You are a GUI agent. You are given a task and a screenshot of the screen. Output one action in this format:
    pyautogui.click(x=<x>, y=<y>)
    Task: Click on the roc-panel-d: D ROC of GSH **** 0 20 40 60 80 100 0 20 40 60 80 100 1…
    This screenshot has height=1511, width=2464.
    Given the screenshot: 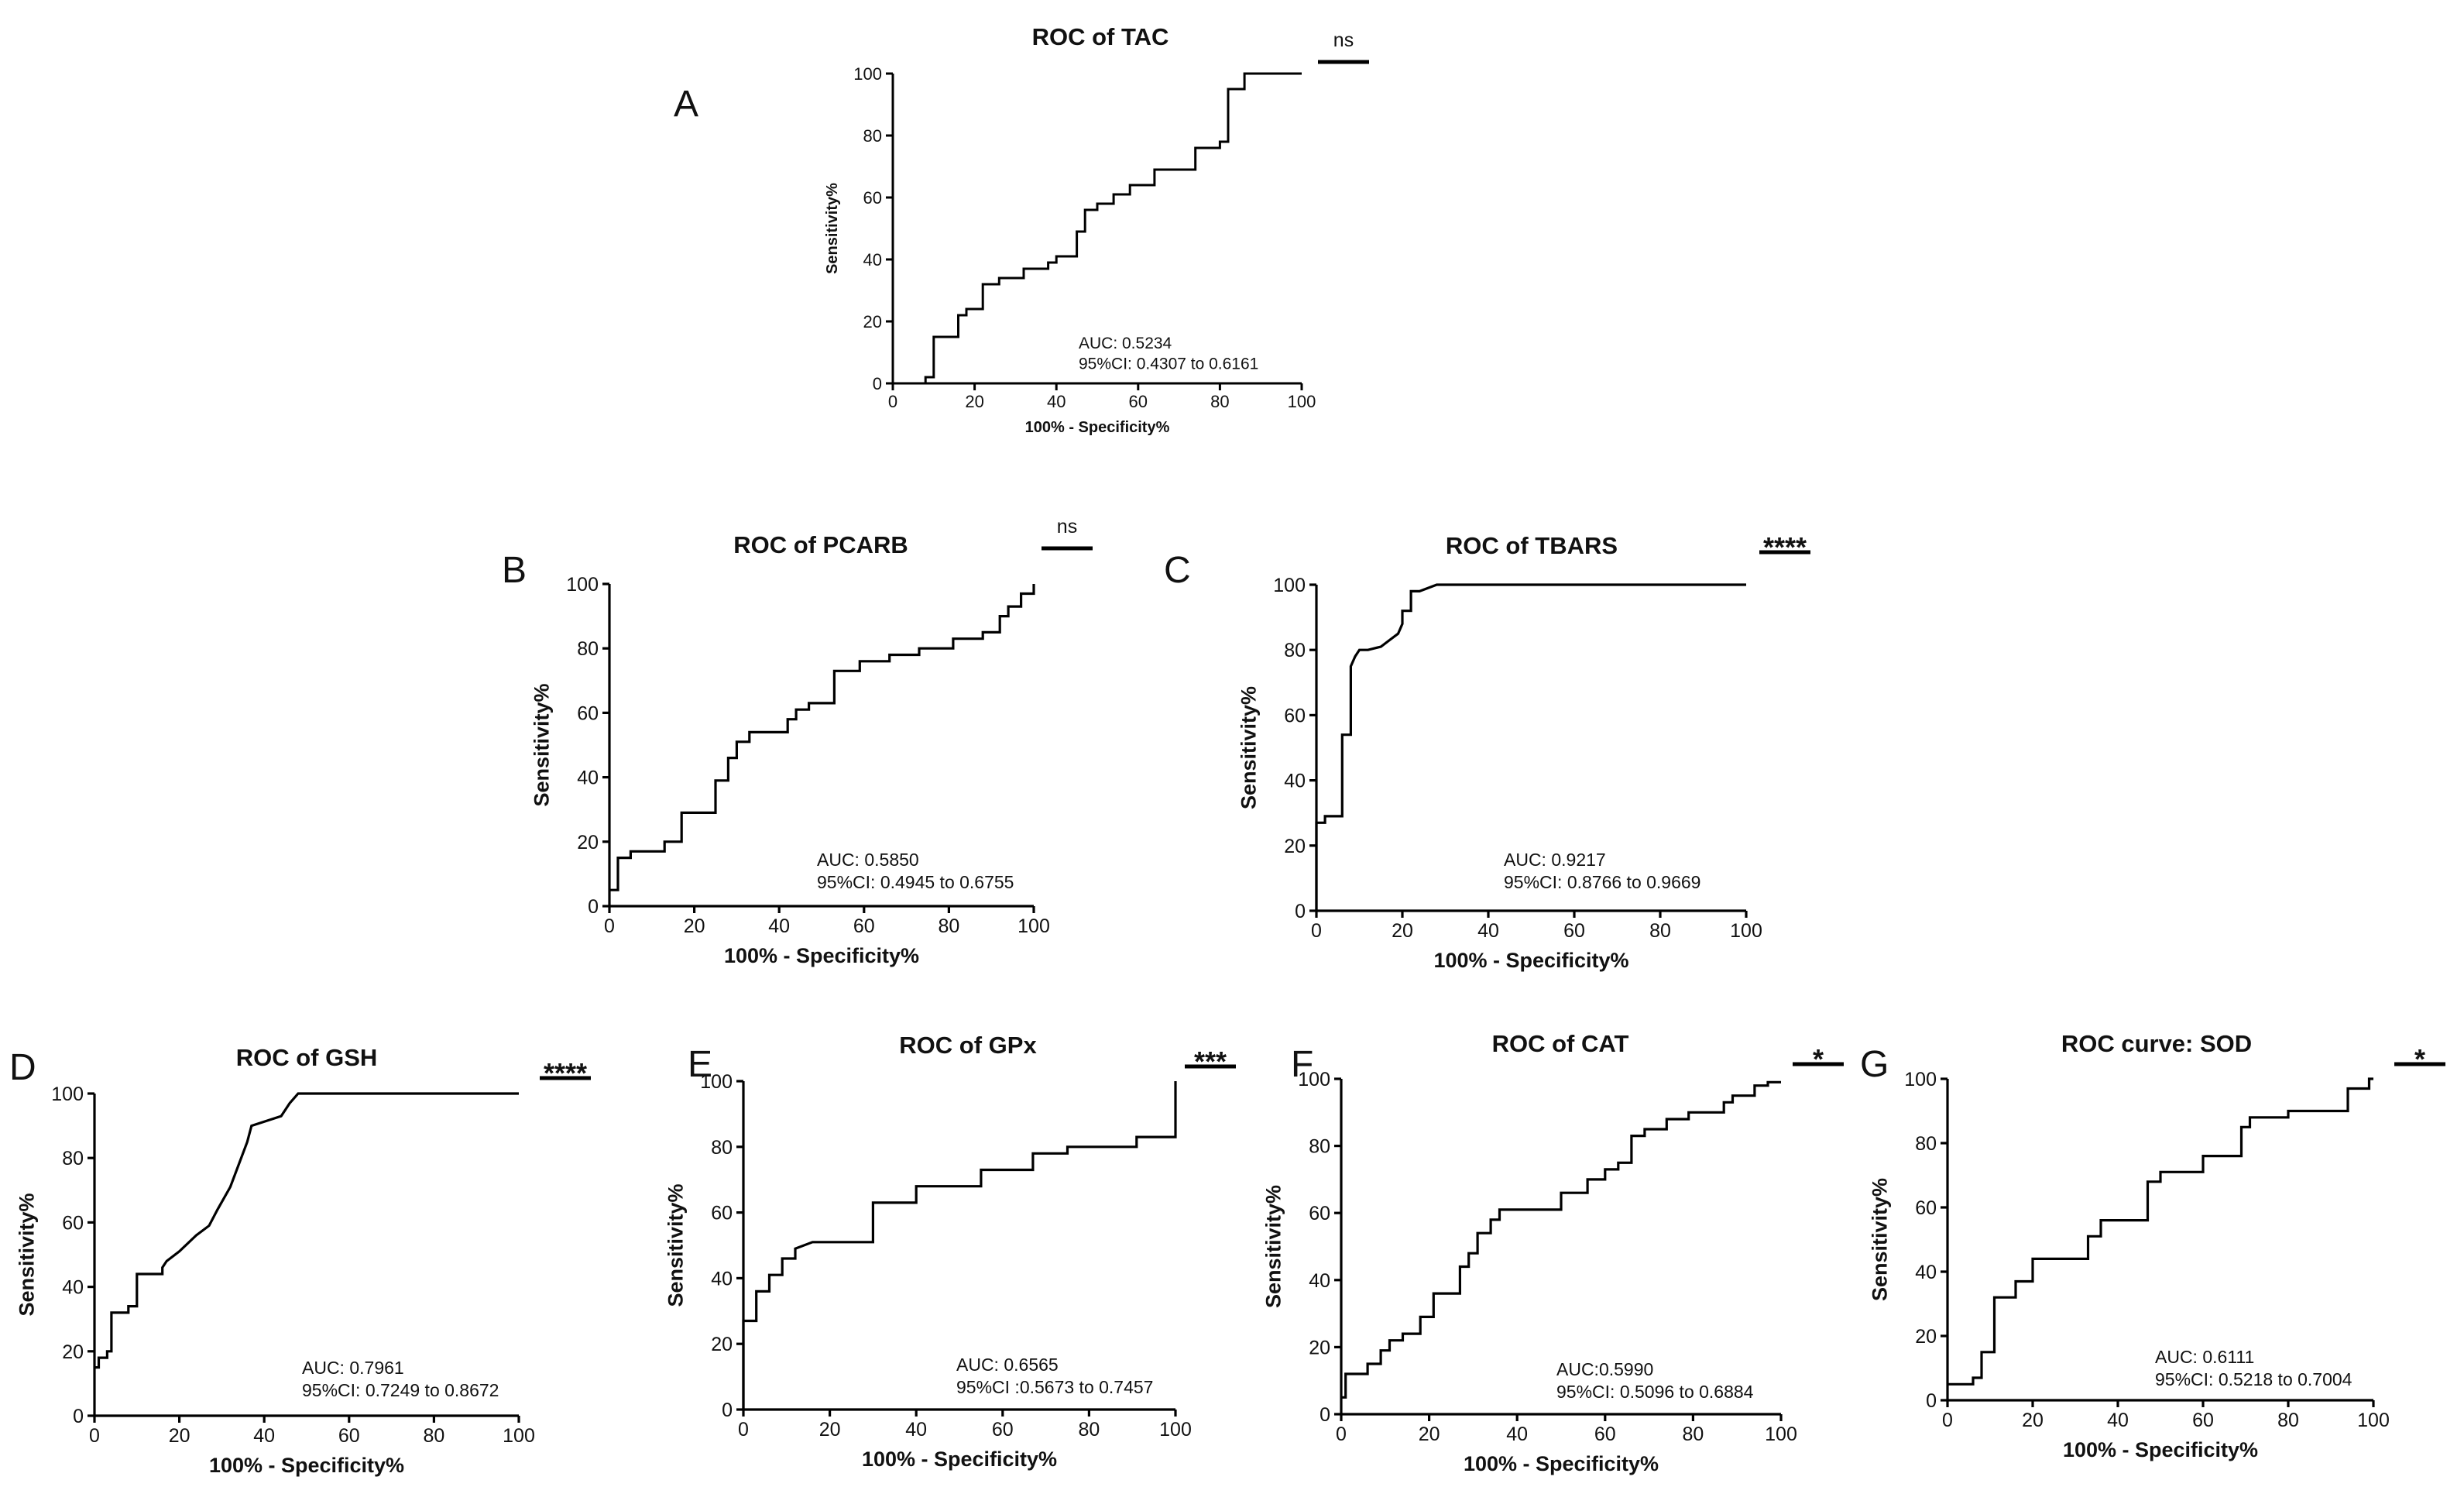 What is the action you would take?
    pyautogui.click(x=300, y=1260)
    